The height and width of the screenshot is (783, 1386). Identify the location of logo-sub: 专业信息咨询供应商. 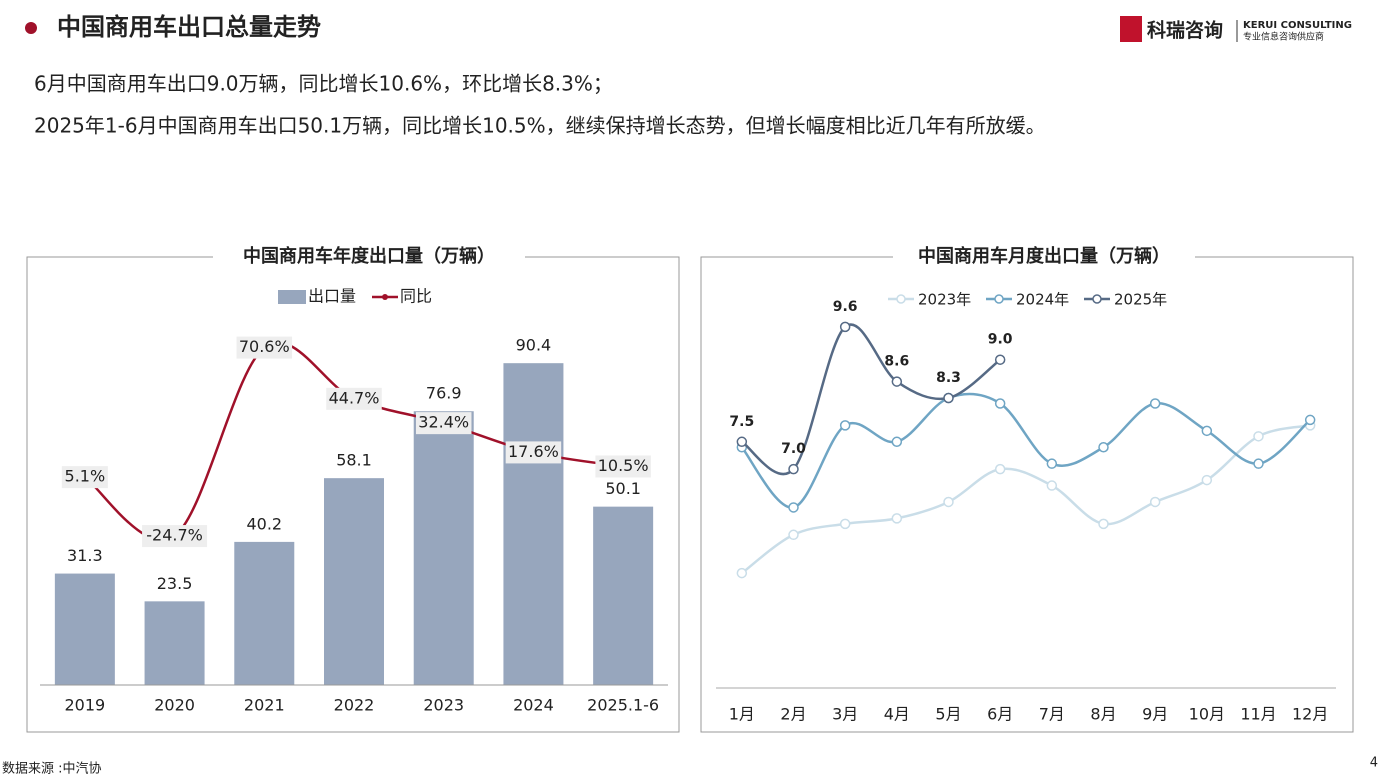
(1283, 37).